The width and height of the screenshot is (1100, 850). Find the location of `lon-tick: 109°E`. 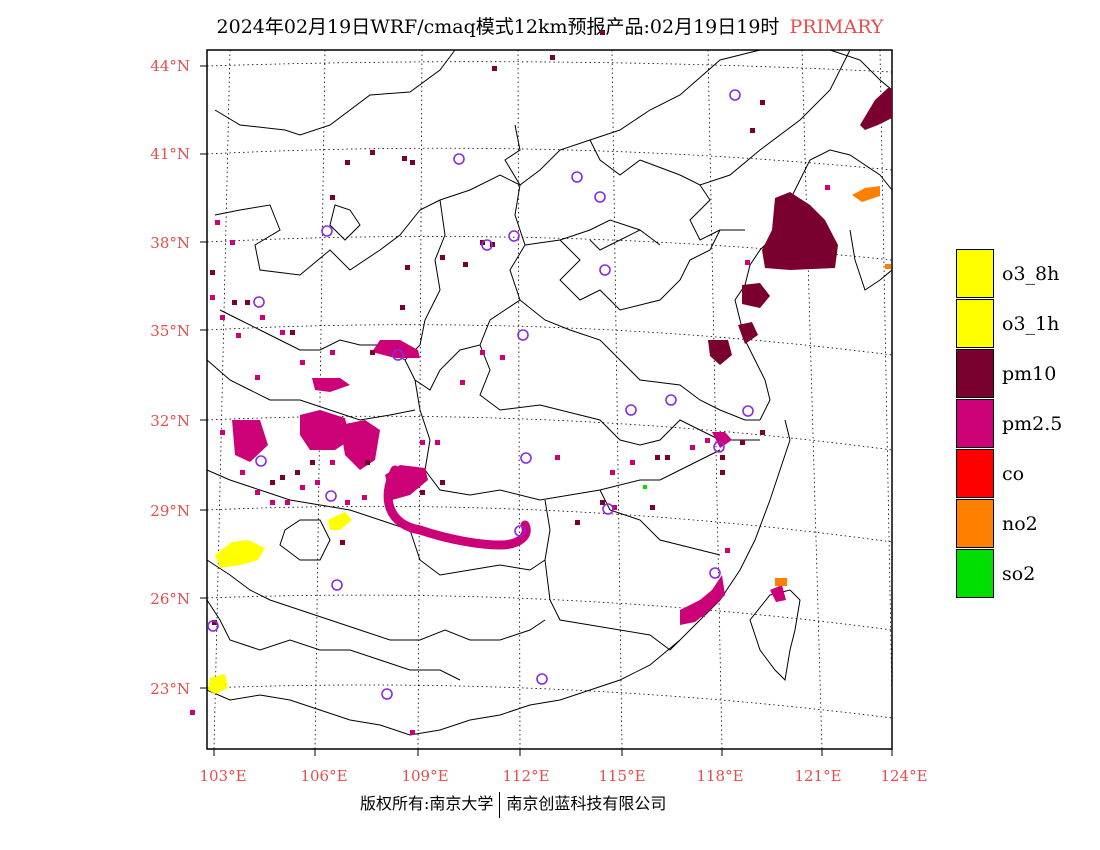

lon-tick: 109°E is located at coordinates (424, 776).